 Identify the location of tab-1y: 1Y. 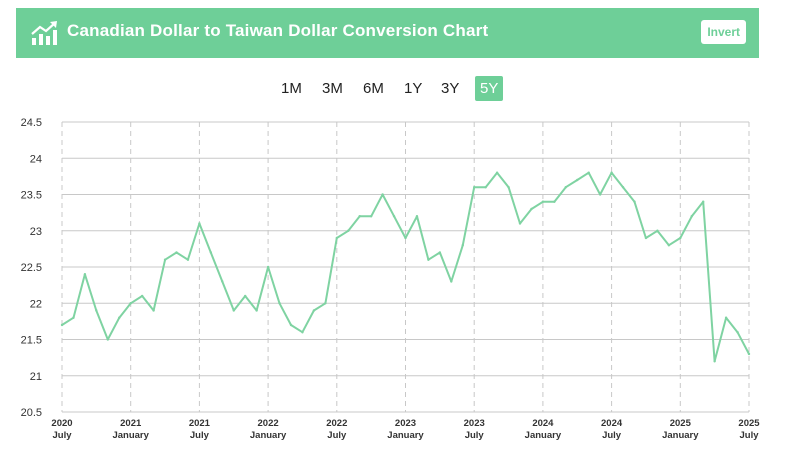
(413, 88).